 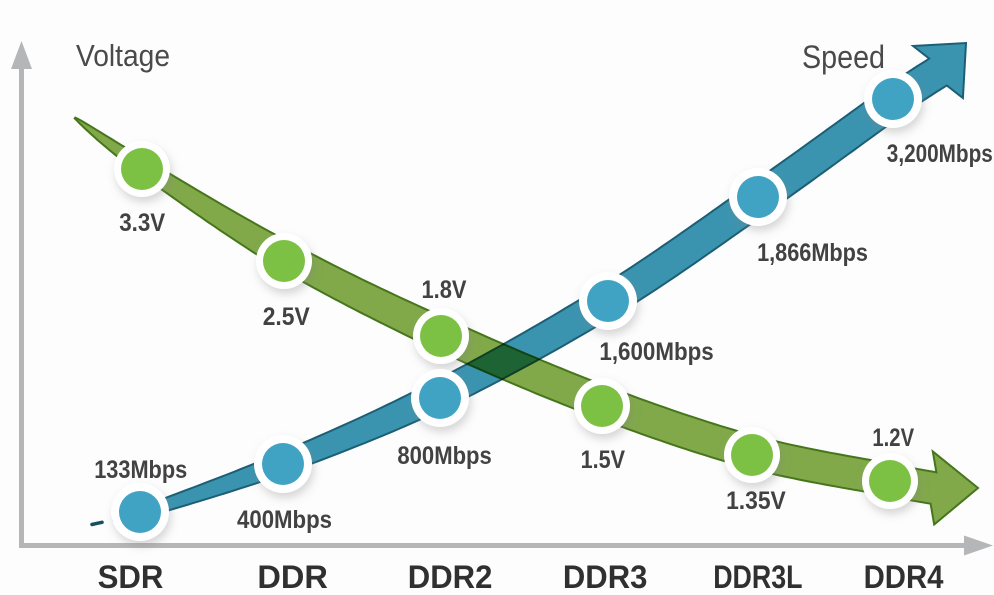 I want to click on svg-text: 133Mbps, so click(x=140, y=470).